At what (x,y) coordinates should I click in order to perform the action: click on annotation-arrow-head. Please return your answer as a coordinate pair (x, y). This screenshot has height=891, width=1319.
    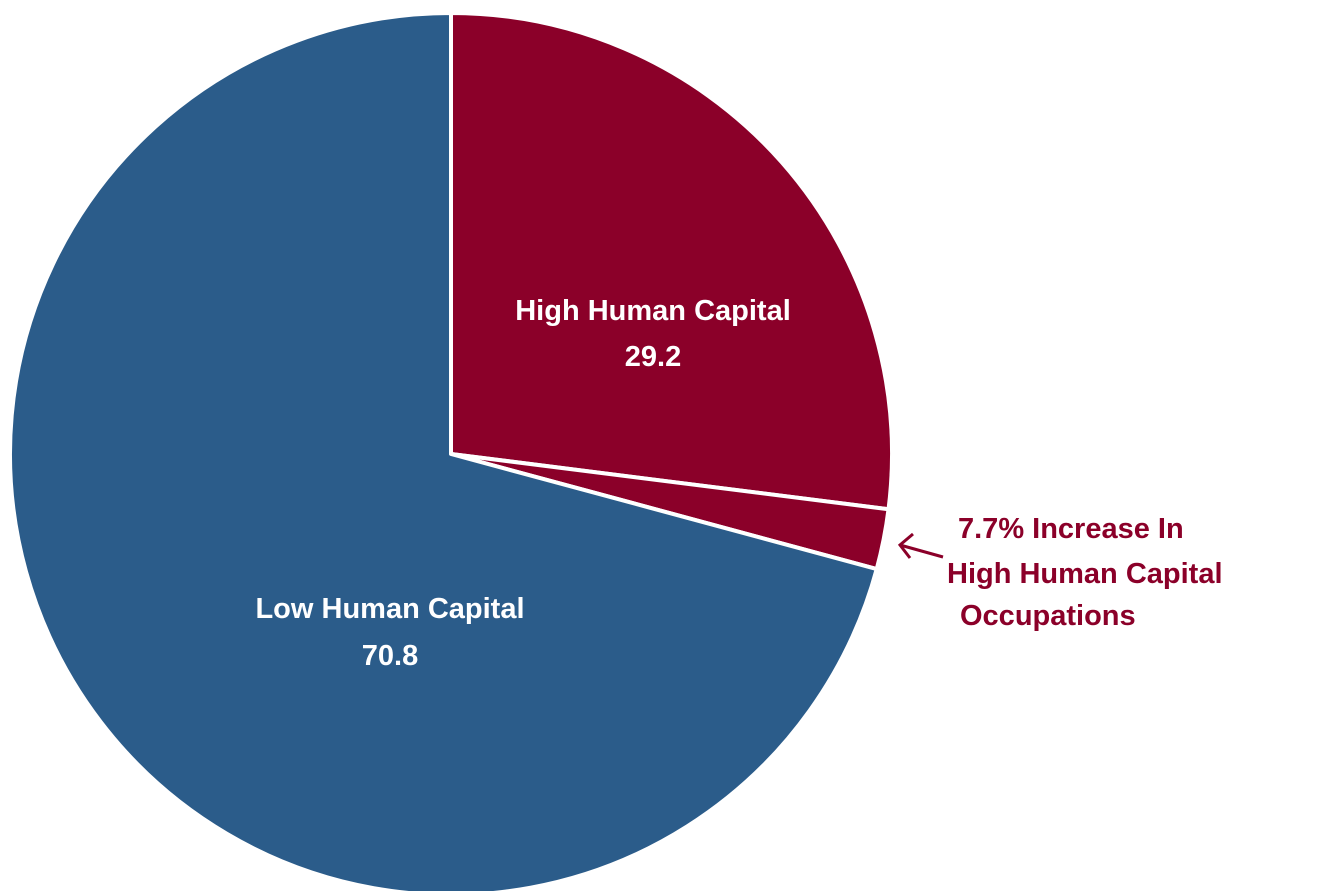
    Looking at the image, I should click on (905, 545).